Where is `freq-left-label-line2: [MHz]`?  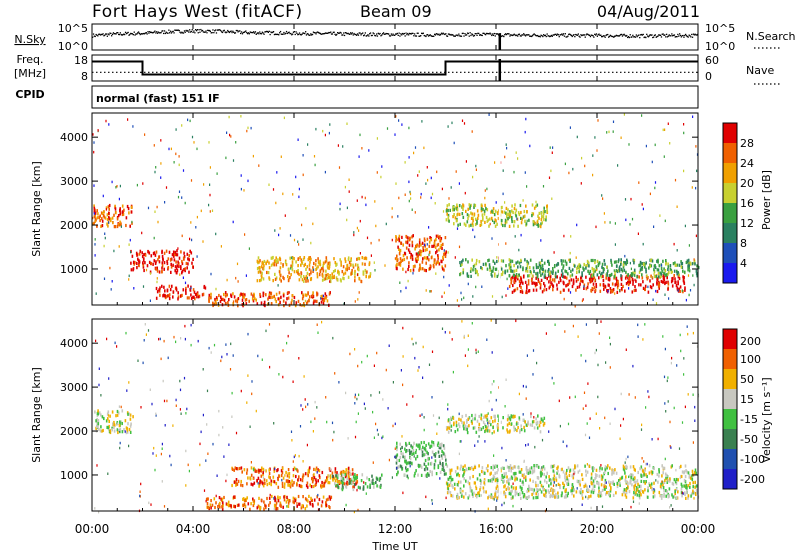
freq-left-label-line2: [MHz] is located at coordinates (30, 73).